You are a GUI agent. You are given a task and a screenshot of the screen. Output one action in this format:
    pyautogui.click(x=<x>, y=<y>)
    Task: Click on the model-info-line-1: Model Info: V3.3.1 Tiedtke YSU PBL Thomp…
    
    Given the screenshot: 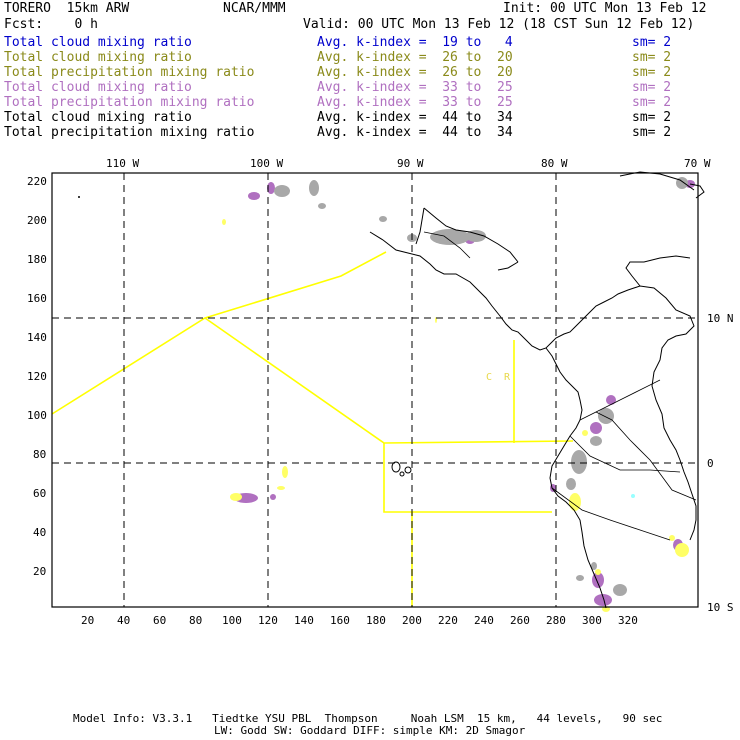 What is the action you would take?
    pyautogui.click(x=368, y=718)
    